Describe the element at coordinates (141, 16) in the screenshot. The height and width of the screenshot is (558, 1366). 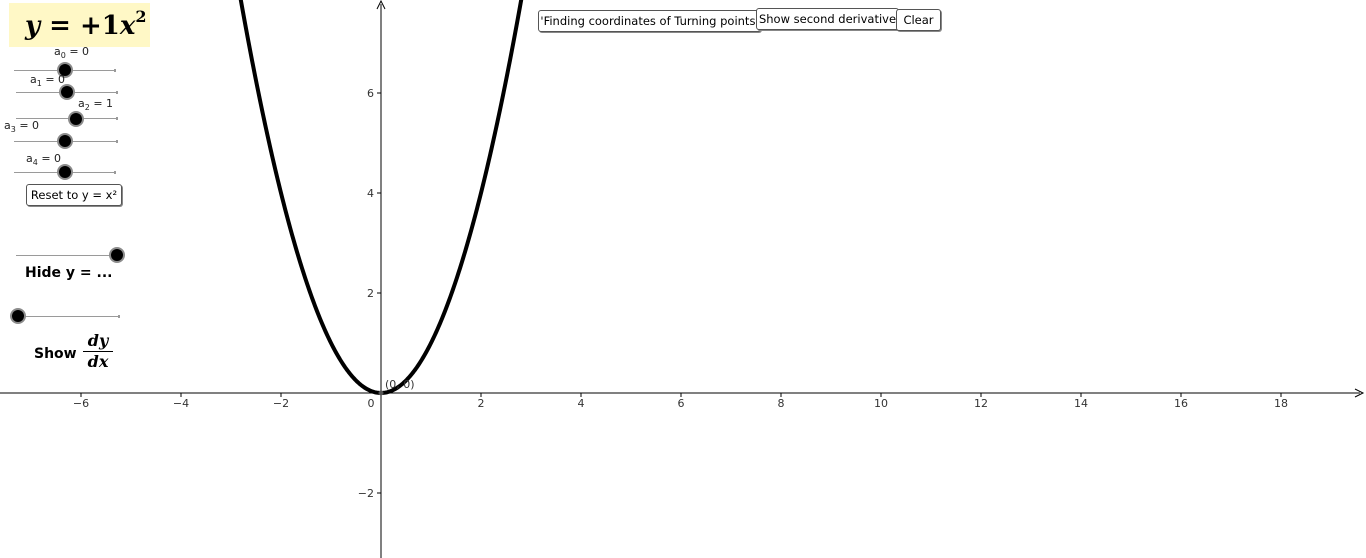
I see `equation-exponent: 2` at that location.